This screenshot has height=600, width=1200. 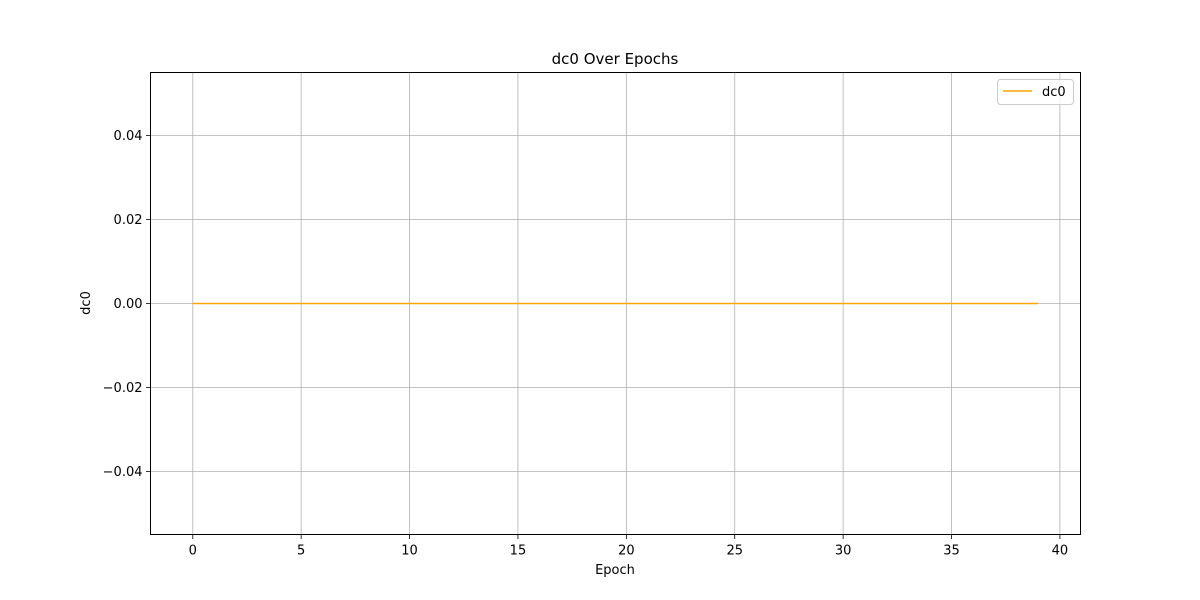 What do you see at coordinates (193, 551) in the screenshot?
I see `x-tick-label: 0` at bounding box center [193, 551].